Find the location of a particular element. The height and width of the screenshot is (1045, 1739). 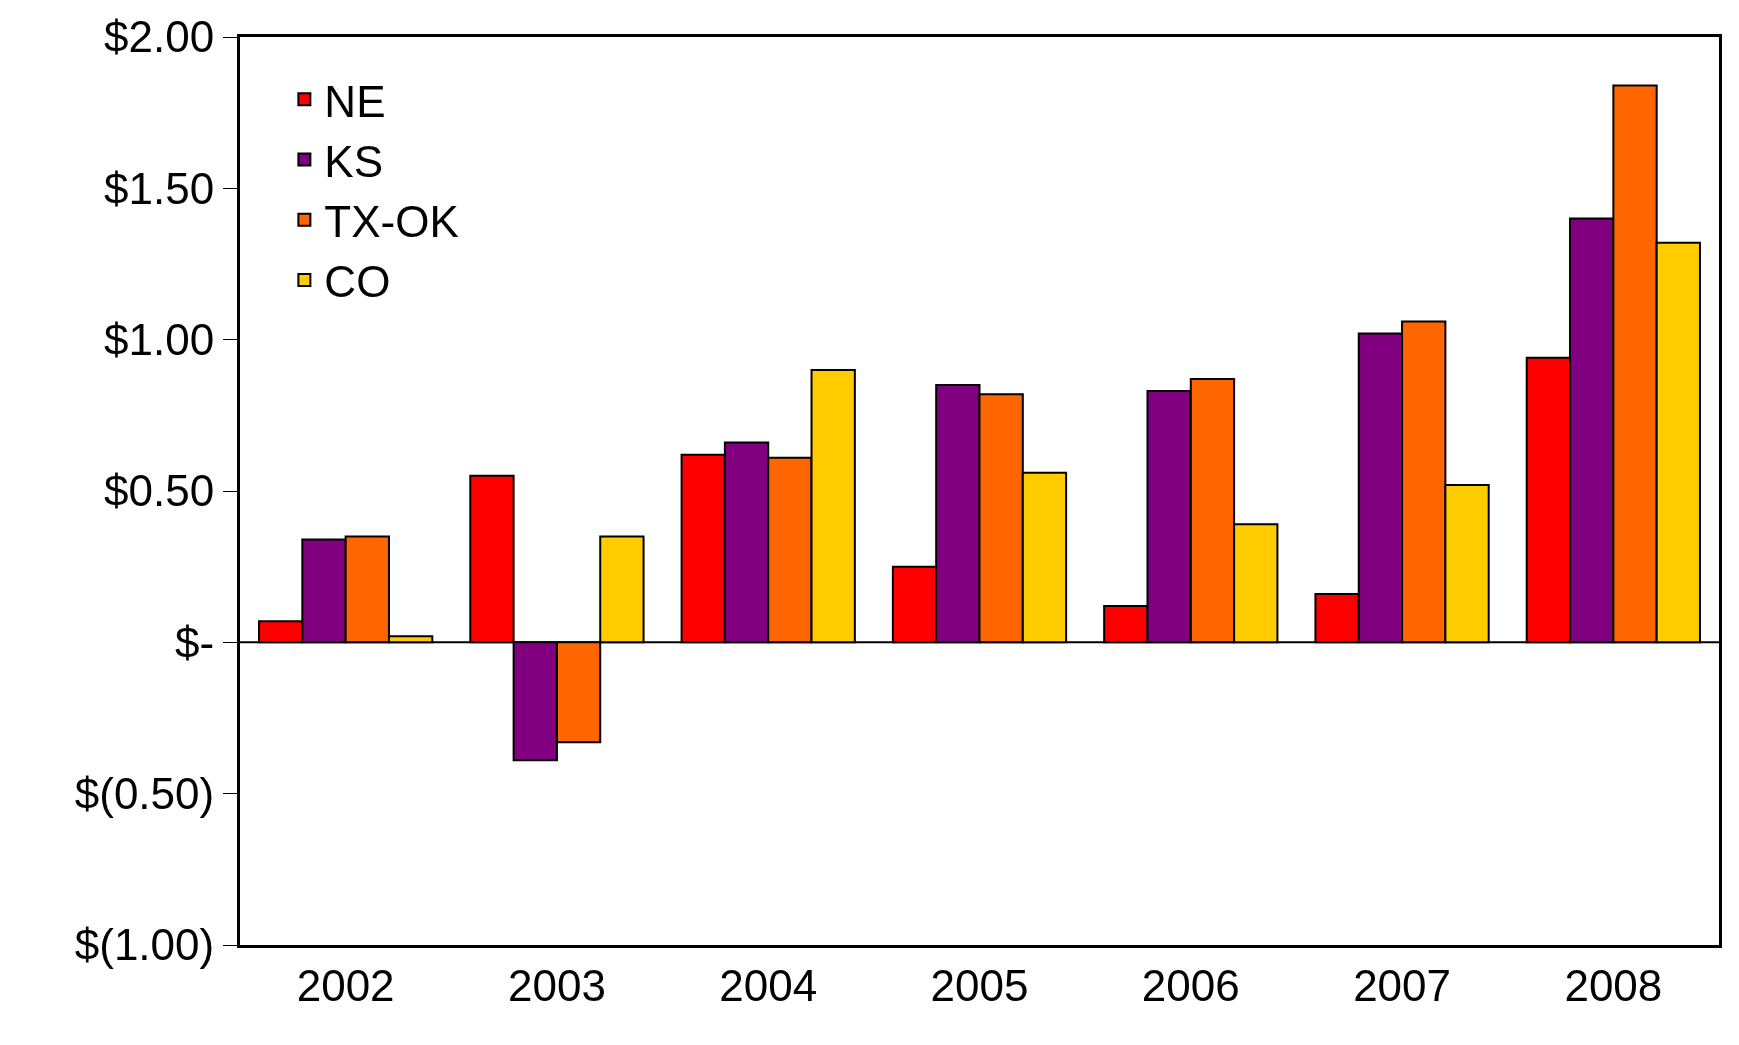

y-tick-label: $- is located at coordinates (195, 642).